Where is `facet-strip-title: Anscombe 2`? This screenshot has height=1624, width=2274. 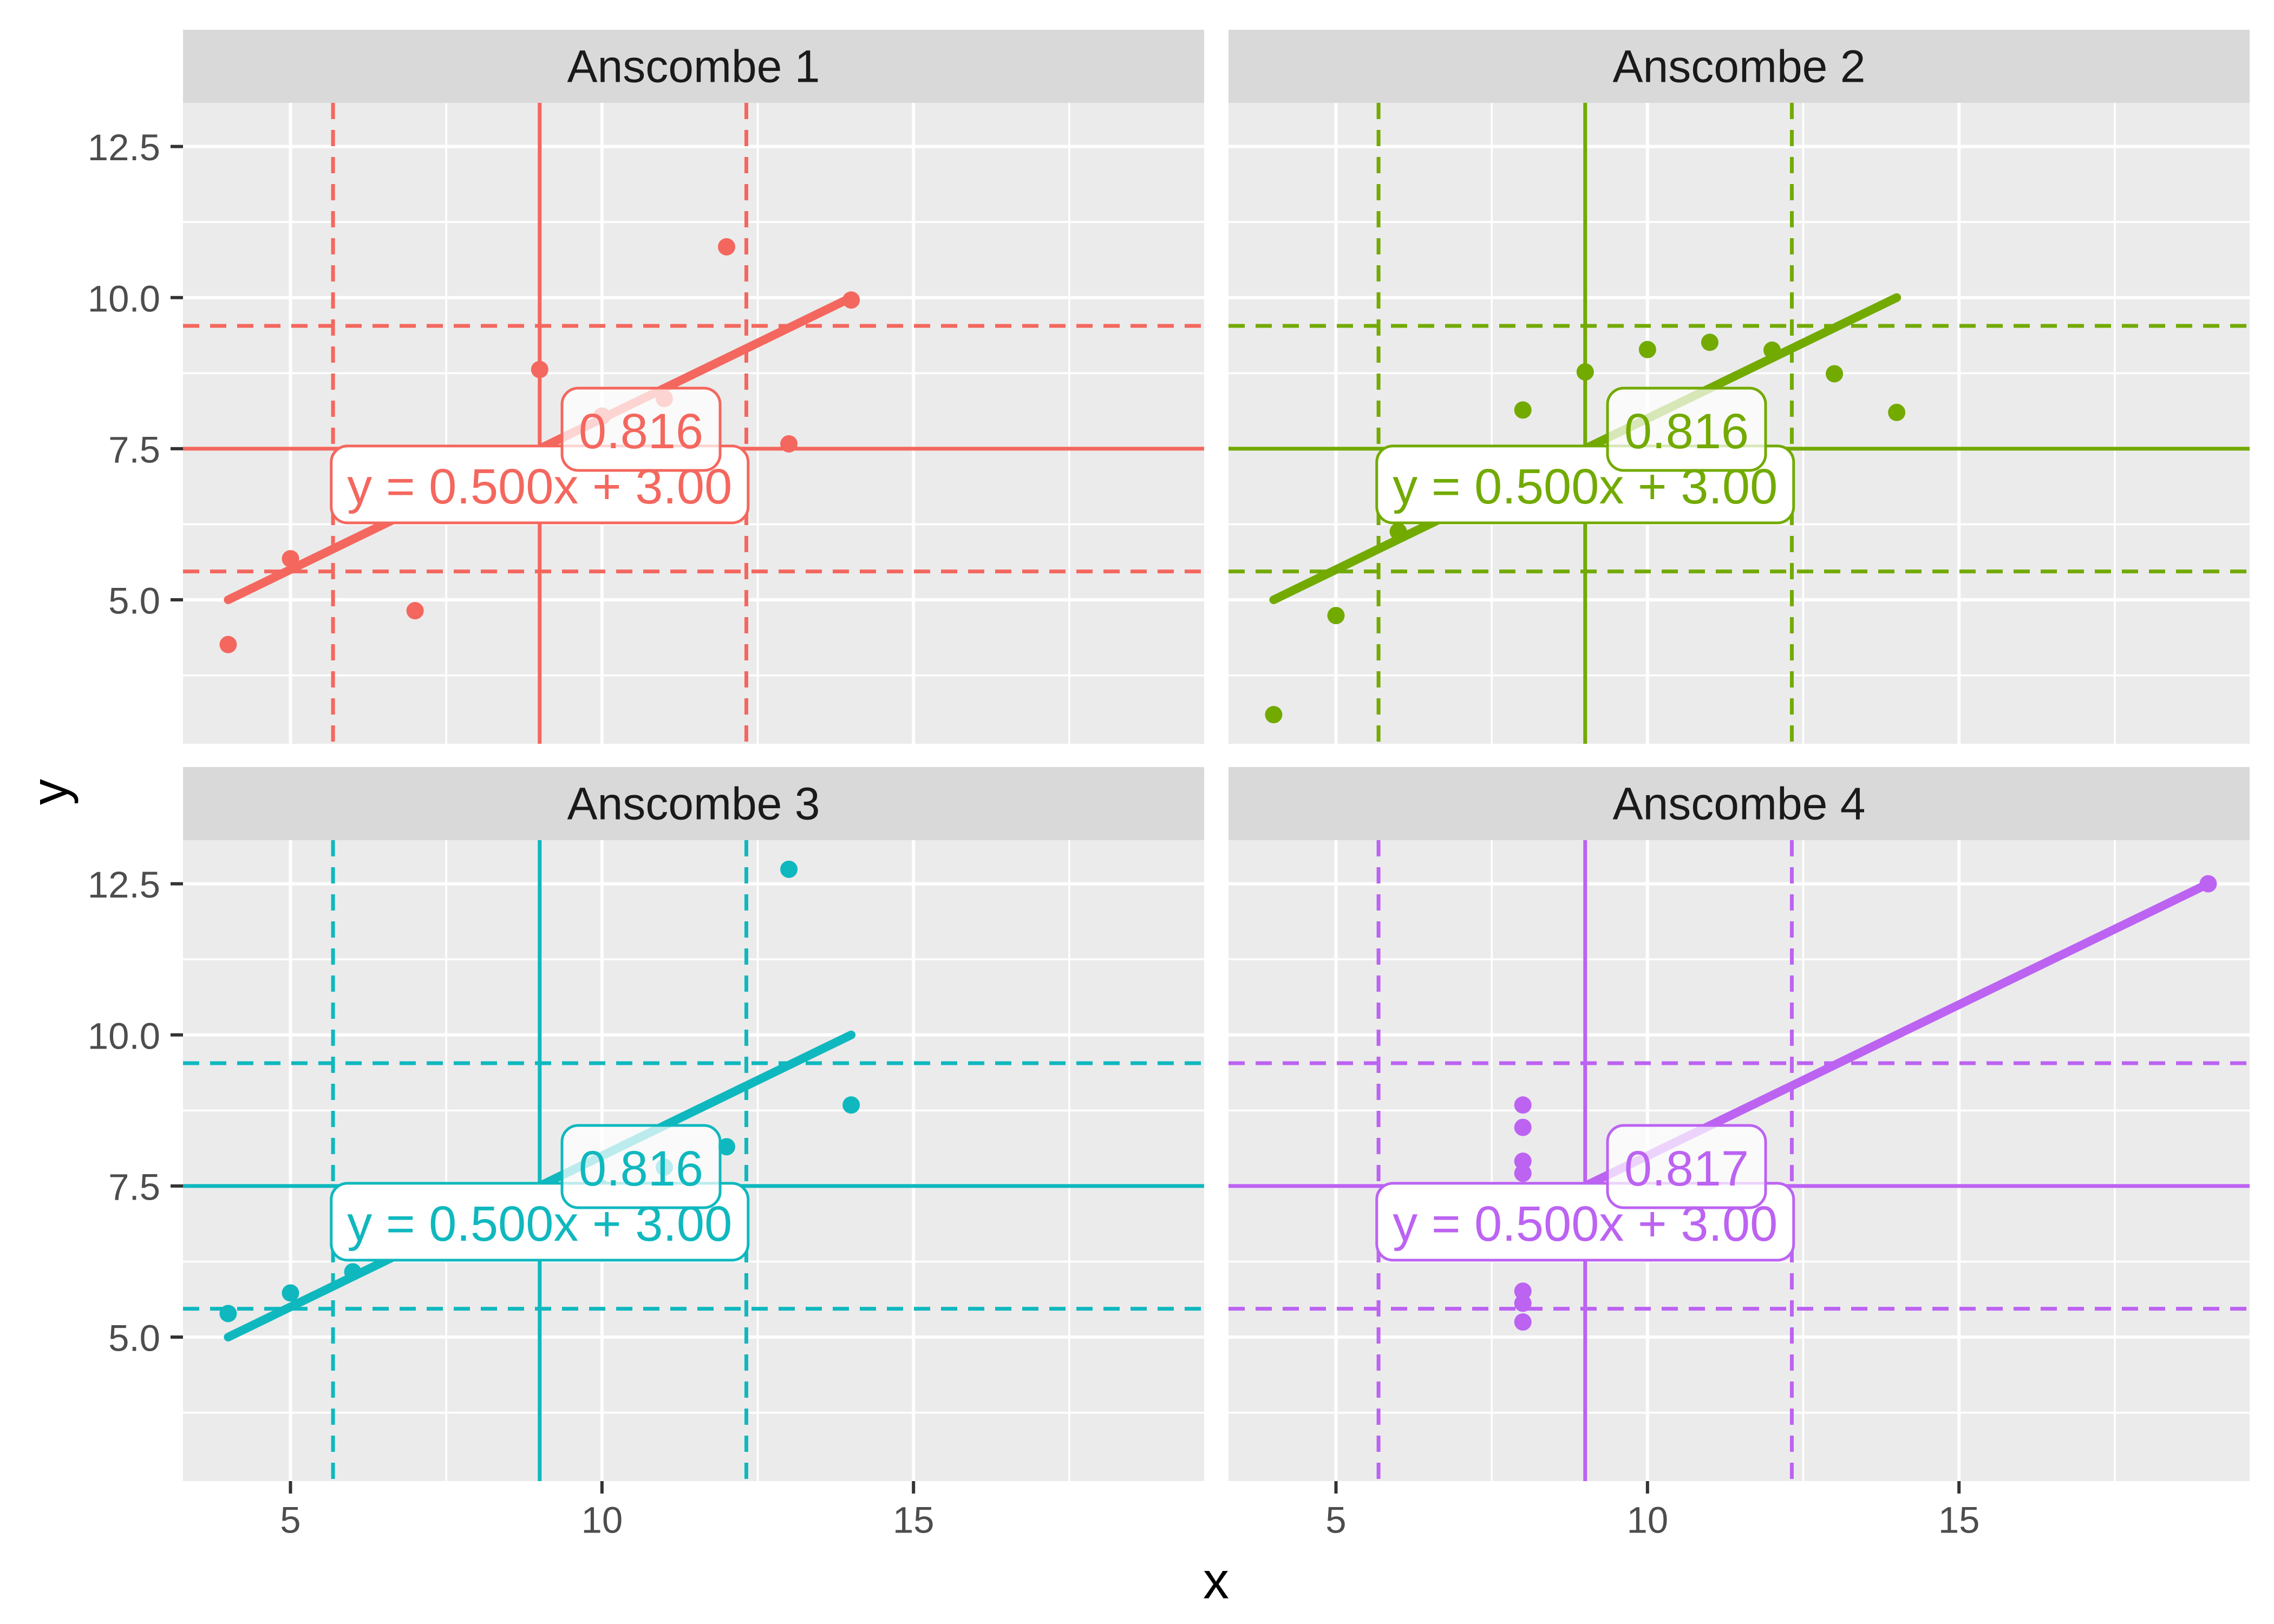
facet-strip-title: Anscombe 2 is located at coordinates (1740, 66).